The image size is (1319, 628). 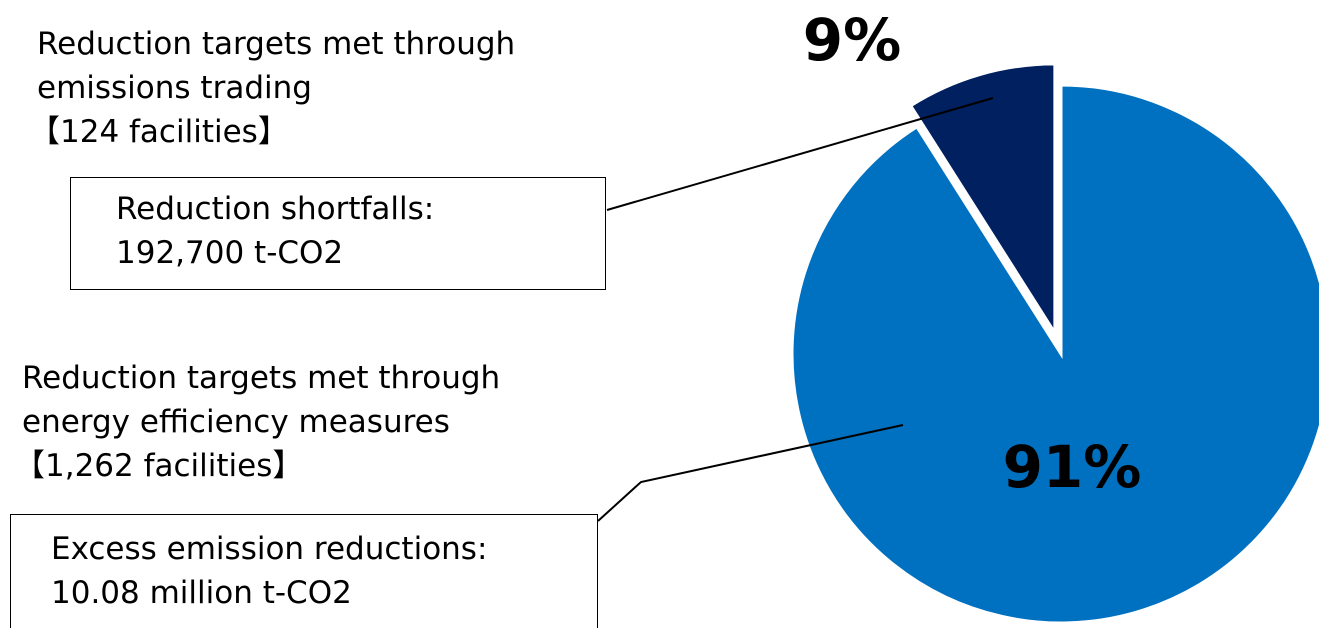 What do you see at coordinates (174, 88) in the screenshot?
I see `trading-description-line-2: emissions trading` at bounding box center [174, 88].